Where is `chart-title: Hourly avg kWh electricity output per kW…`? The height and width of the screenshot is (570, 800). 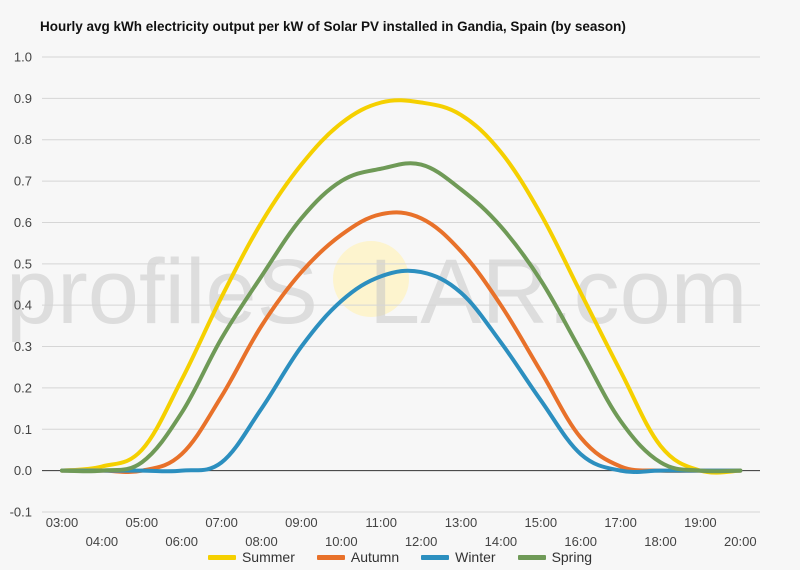 chart-title: Hourly avg kWh electricity output per kW… is located at coordinates (333, 26).